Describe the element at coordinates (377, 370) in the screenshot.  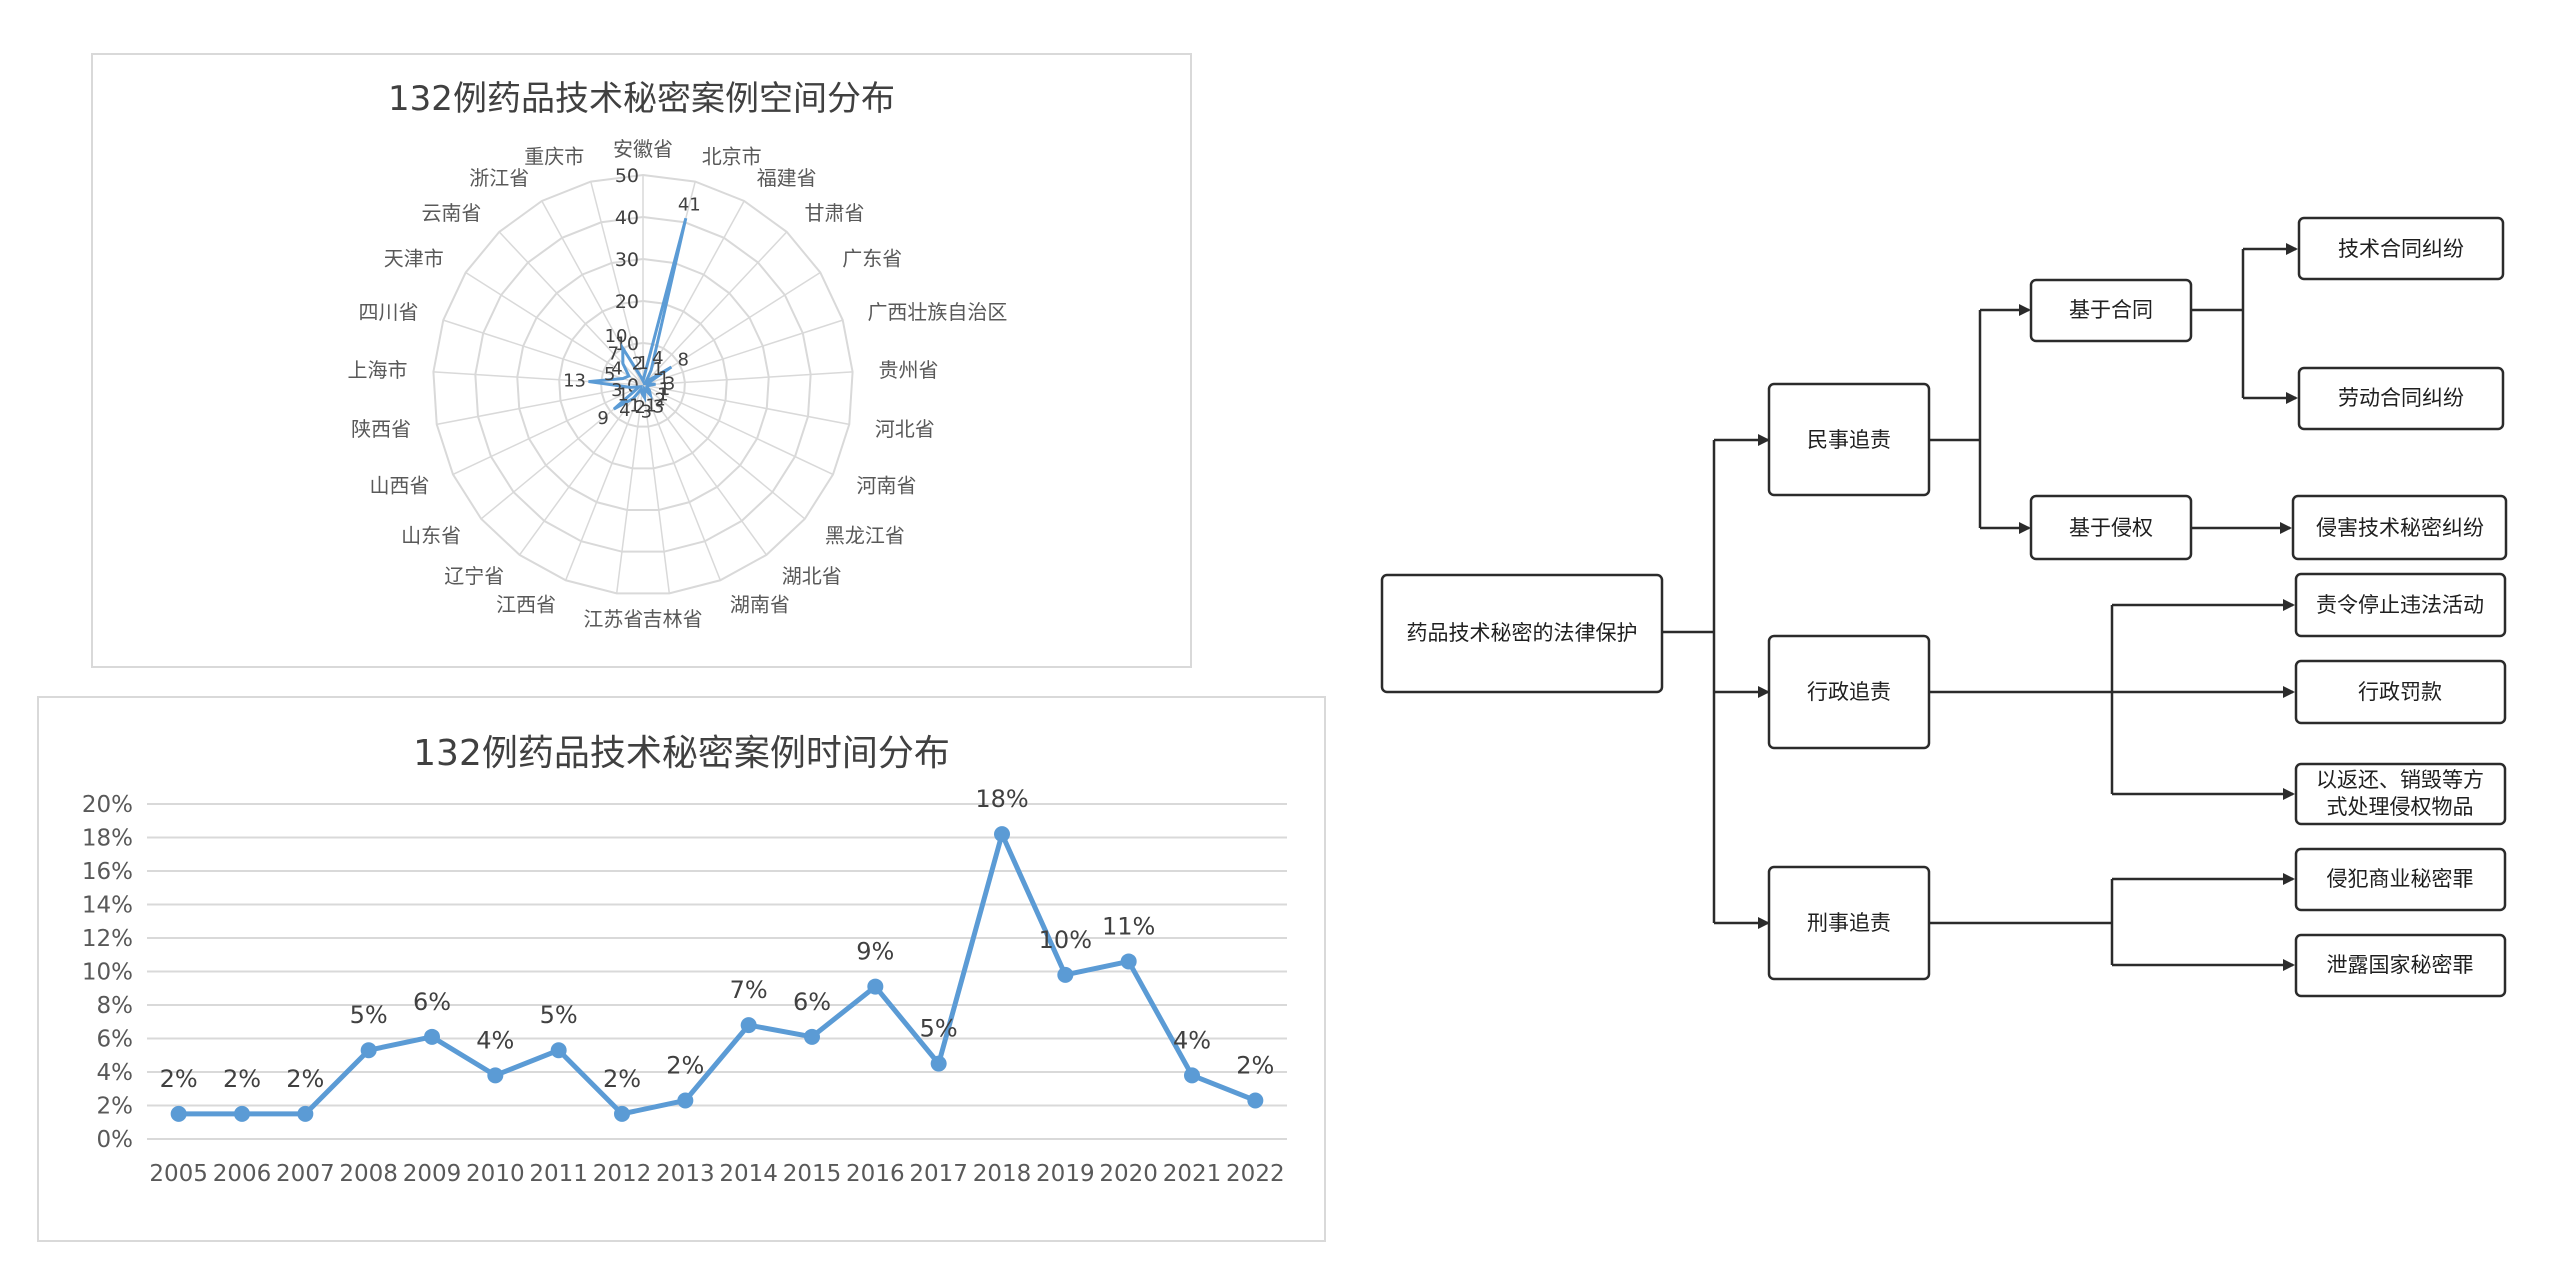
I see `radar-category-label: 上海市` at that location.